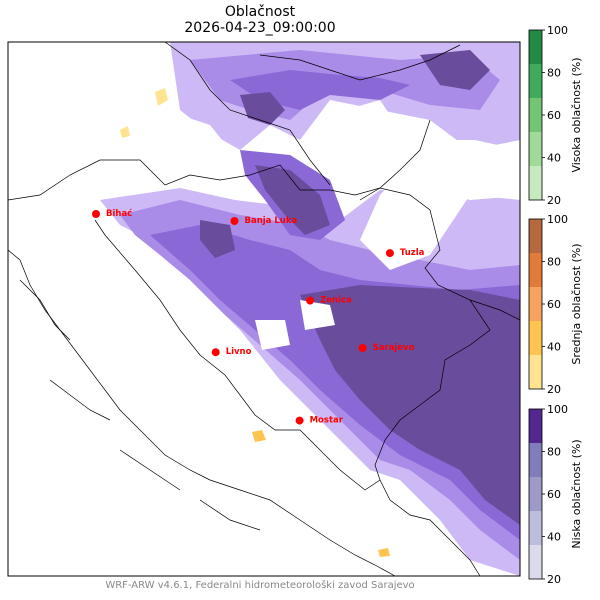 This screenshot has height=600, width=600. I want to click on city-label: Livno, so click(239, 352).